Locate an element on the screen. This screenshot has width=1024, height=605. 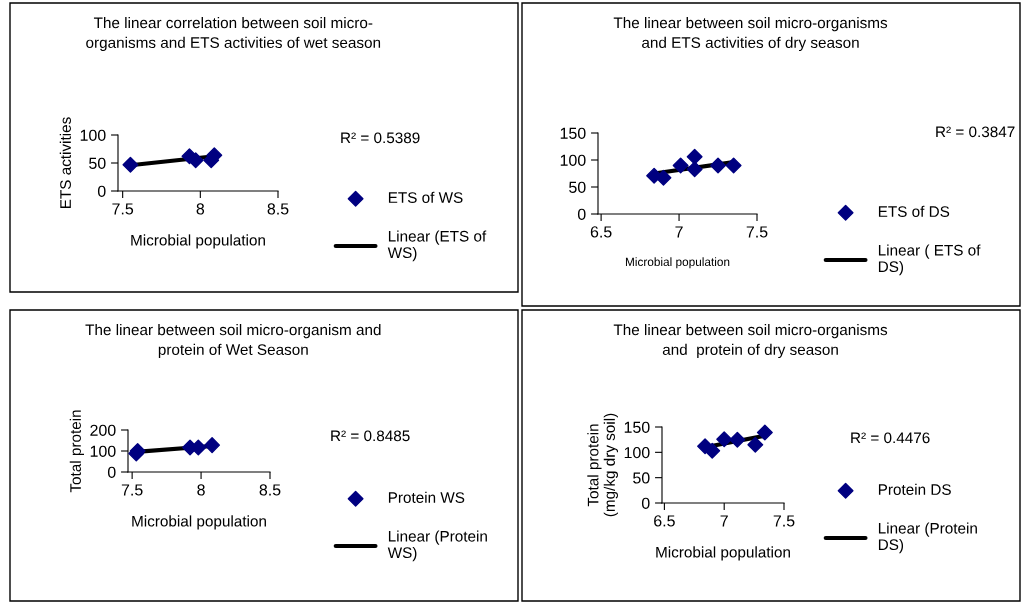
text: R² = 0.8485 is located at coordinates (370, 436).